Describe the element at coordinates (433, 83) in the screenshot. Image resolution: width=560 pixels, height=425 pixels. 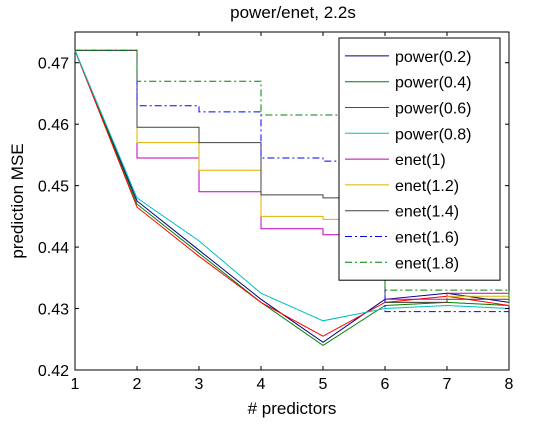
I see `legend-label-1: power(0.4)` at that location.